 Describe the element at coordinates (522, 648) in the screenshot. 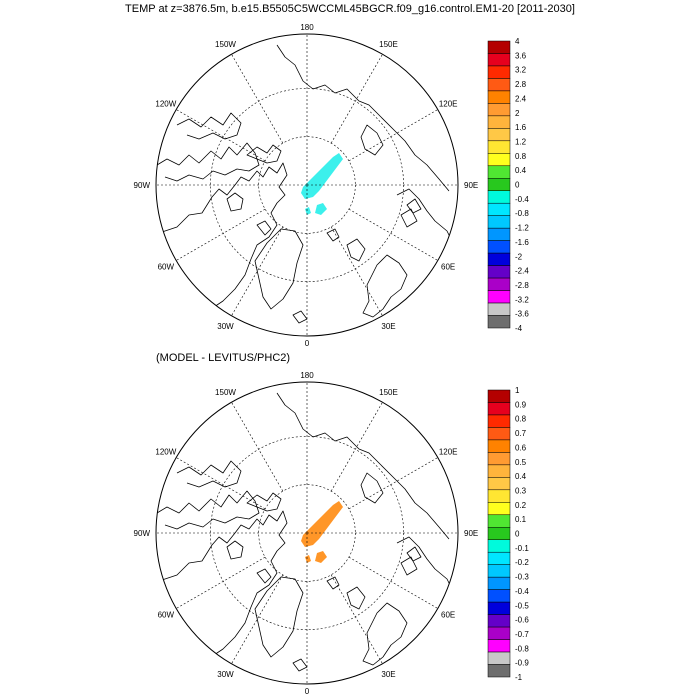

I see `colorbar-label-18: -0.8` at that location.